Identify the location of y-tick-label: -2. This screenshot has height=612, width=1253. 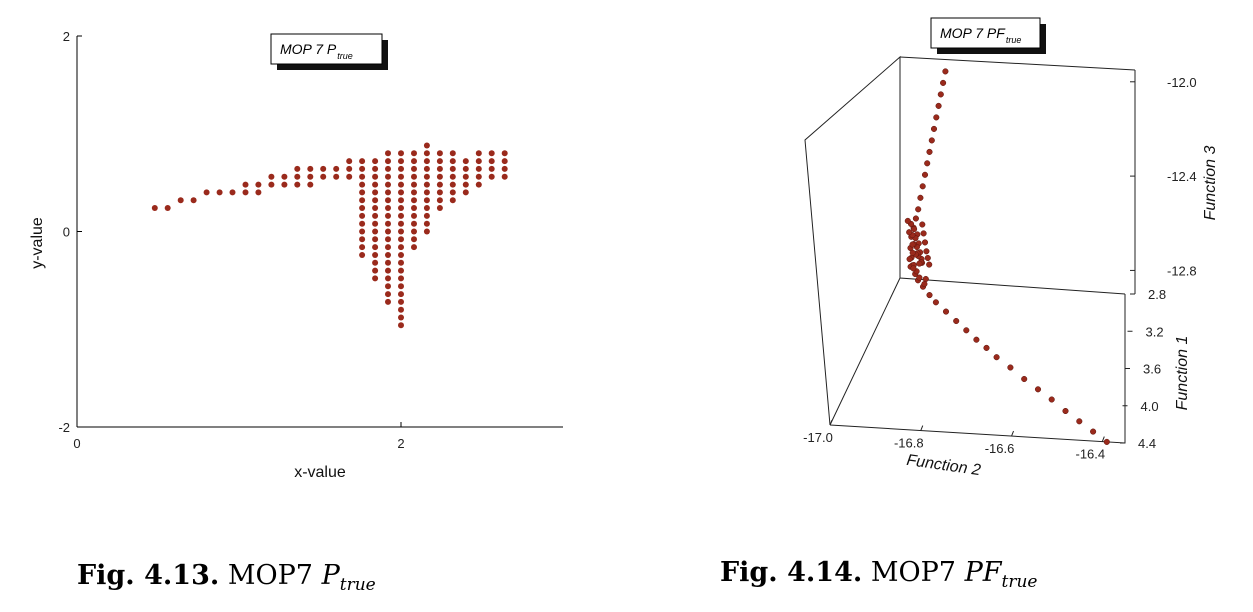
(64, 427).